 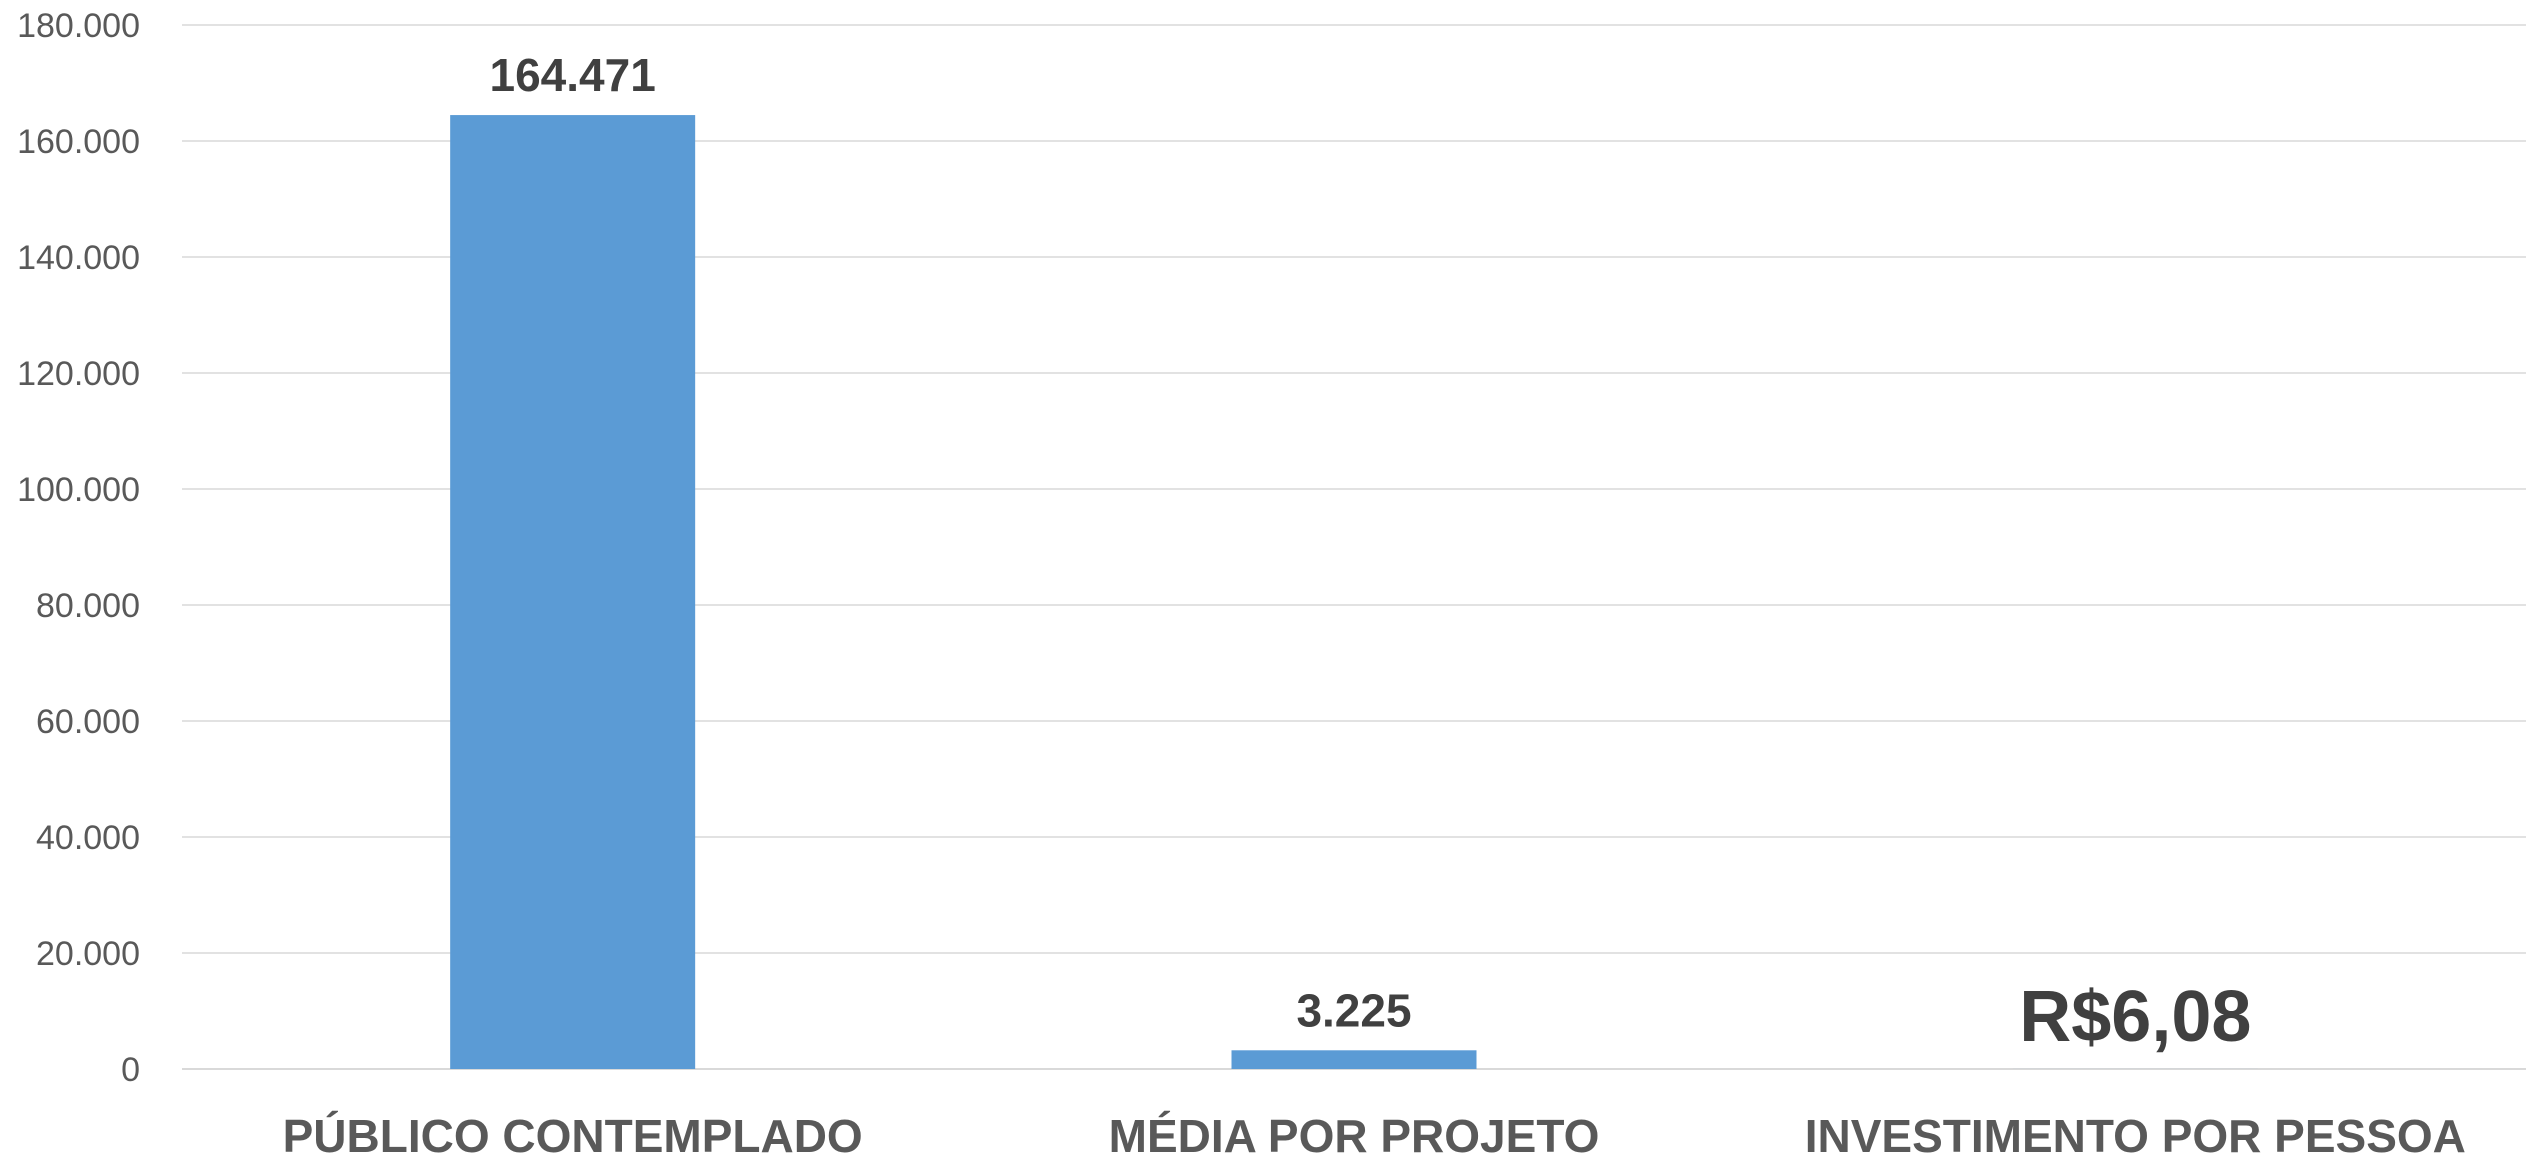 I want to click on category-label: PÚBLICO CONTEMPLADO, so click(x=573, y=1134).